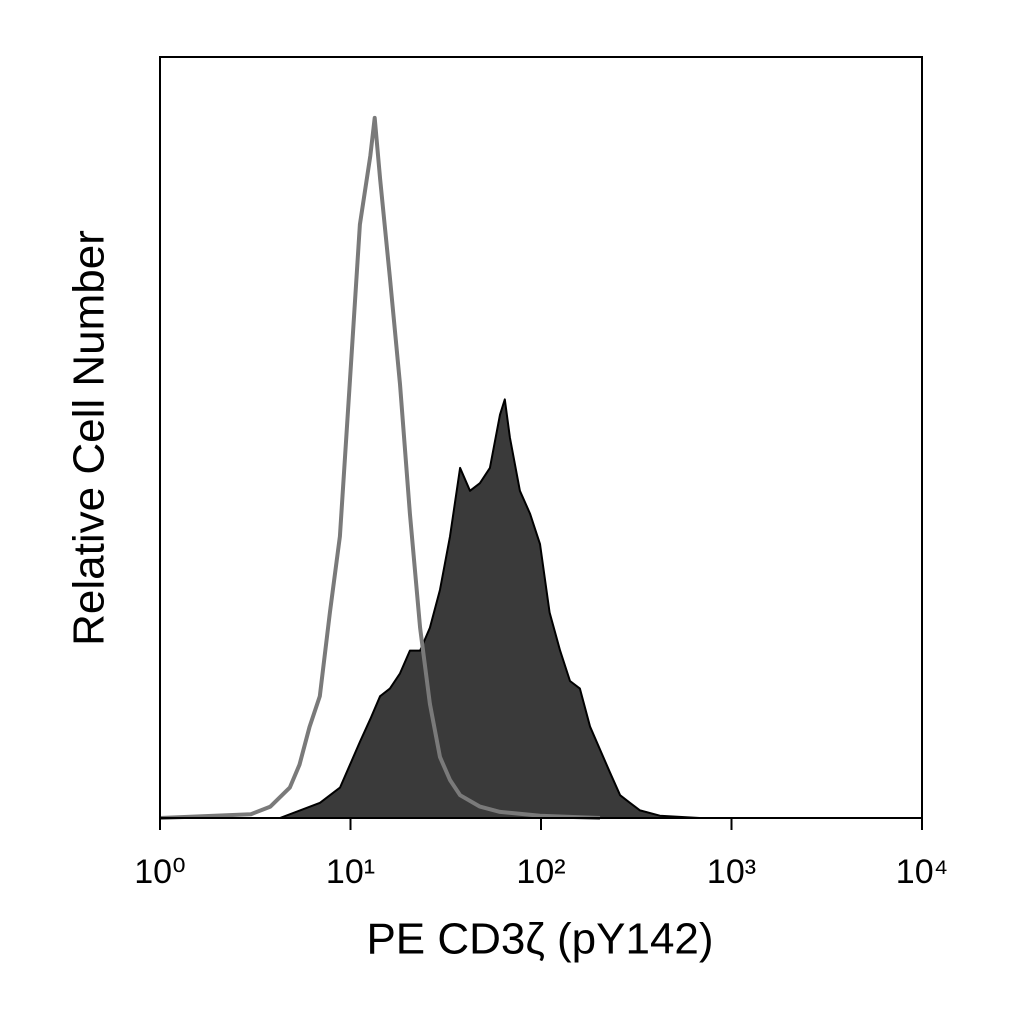 This screenshot has width=1024, height=1029. Describe the element at coordinates (540, 872) in the screenshot. I see `x-tick-label: 10²` at that location.